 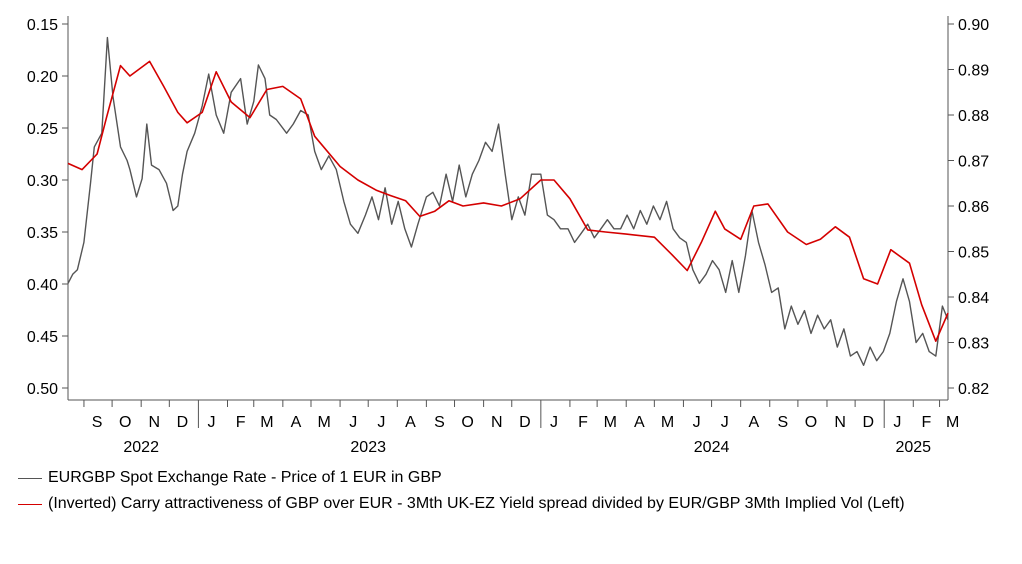 What do you see at coordinates (42, 25) in the screenshot?
I see `left-tick-label: 0.15` at bounding box center [42, 25].